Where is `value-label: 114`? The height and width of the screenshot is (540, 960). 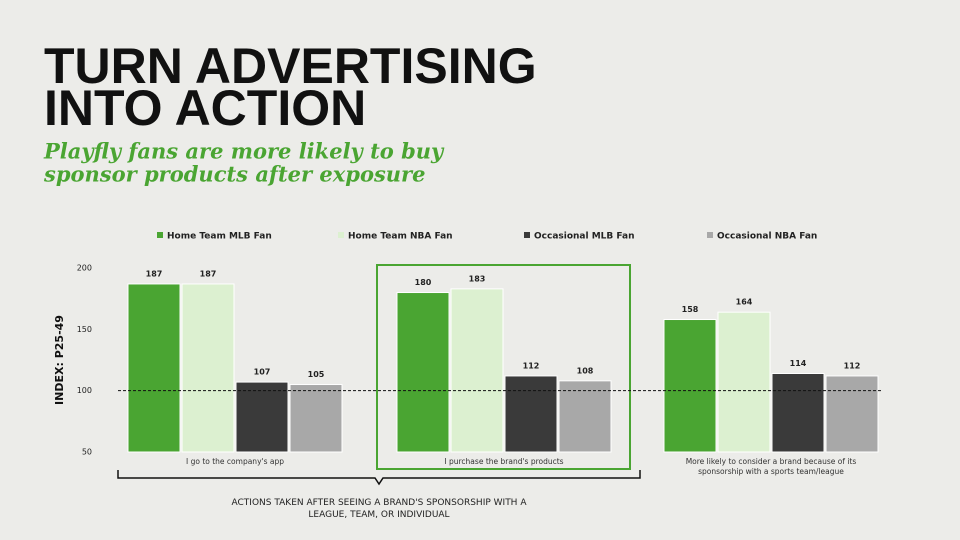
value-label: 114 is located at coordinates (798, 363).